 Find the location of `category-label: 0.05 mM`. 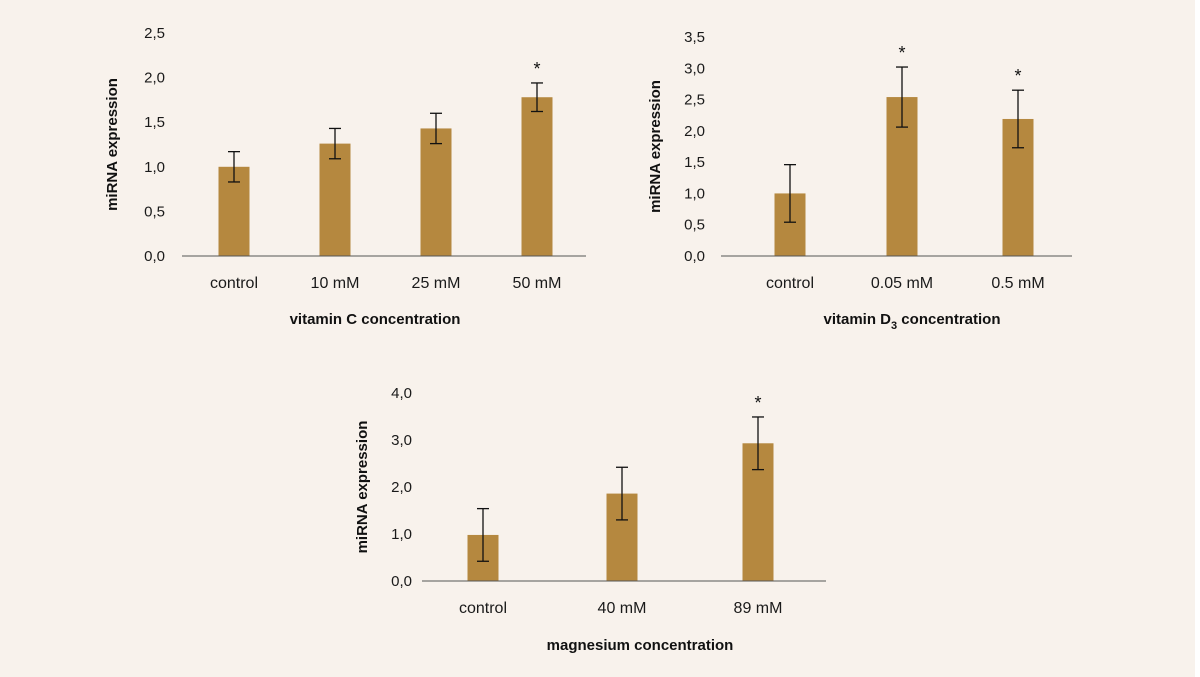

category-label: 0.05 mM is located at coordinates (902, 283).